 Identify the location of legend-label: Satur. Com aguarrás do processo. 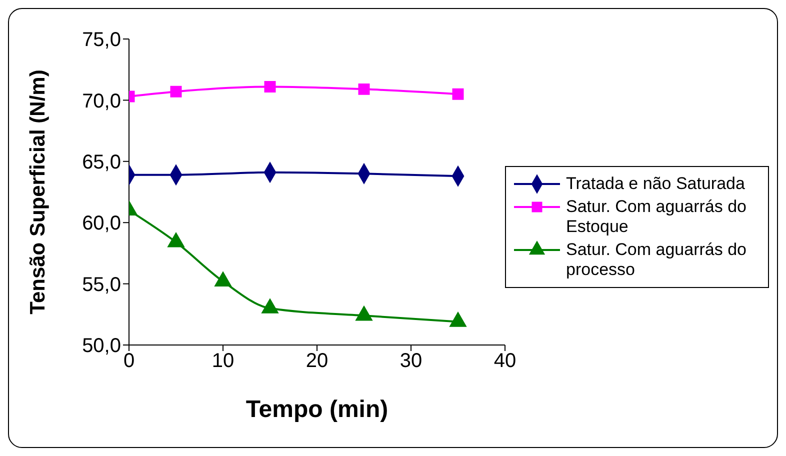
(657, 260).